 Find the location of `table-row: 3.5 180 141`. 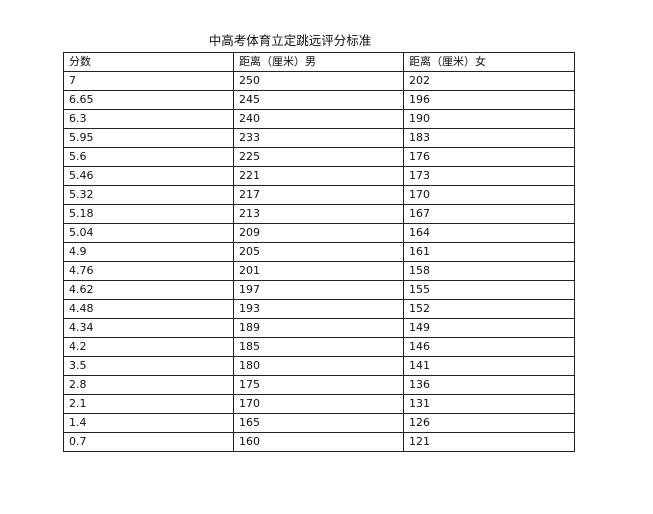

table-row: 3.5 180 141 is located at coordinates (319, 366).